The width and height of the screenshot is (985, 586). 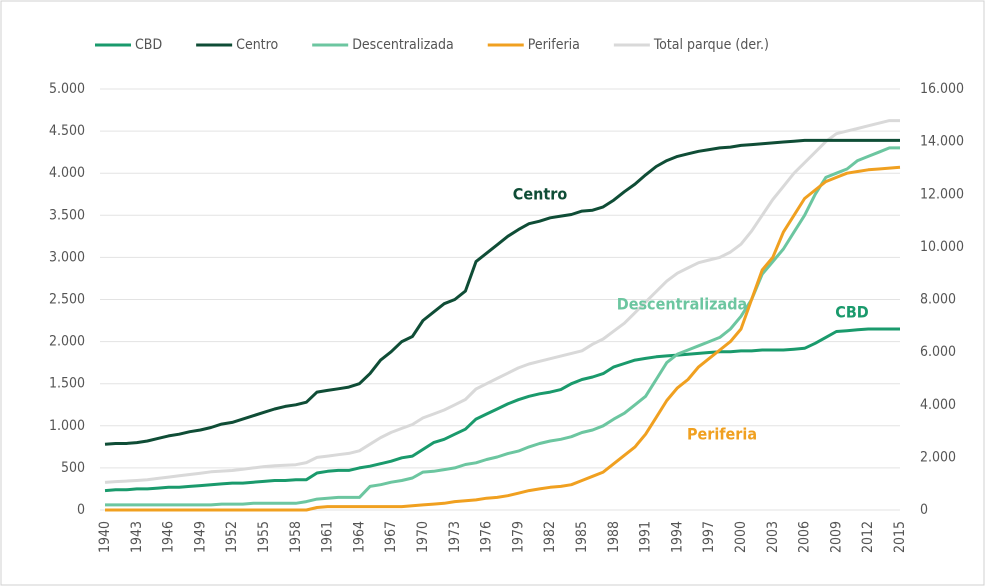 What do you see at coordinates (487, 537) in the screenshot?
I see `x-tick-label: 1976` at bounding box center [487, 537].